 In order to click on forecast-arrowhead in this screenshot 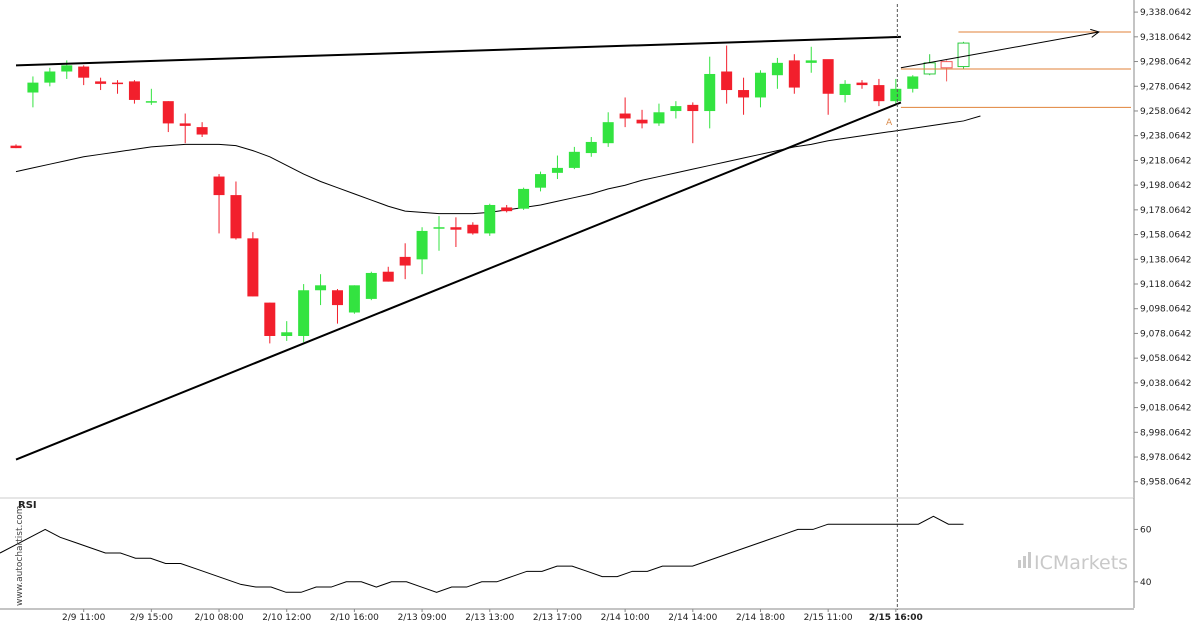, I will do `click(1095, 33)`.